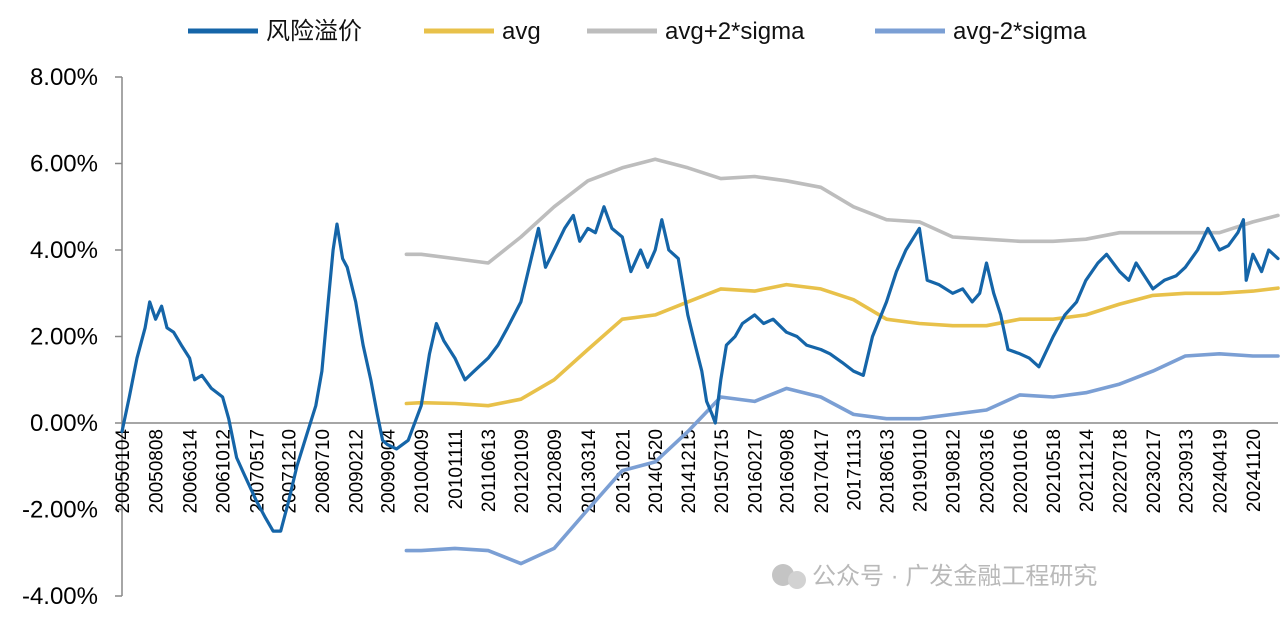  Describe the element at coordinates (555, 471) in the screenshot. I see `x-tick-label: 20120809` at that location.